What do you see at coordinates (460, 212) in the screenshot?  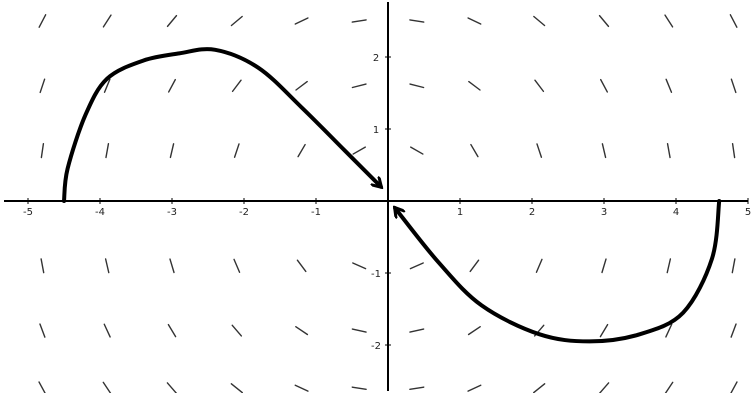 I see `x-tick-label: 1` at bounding box center [460, 212].